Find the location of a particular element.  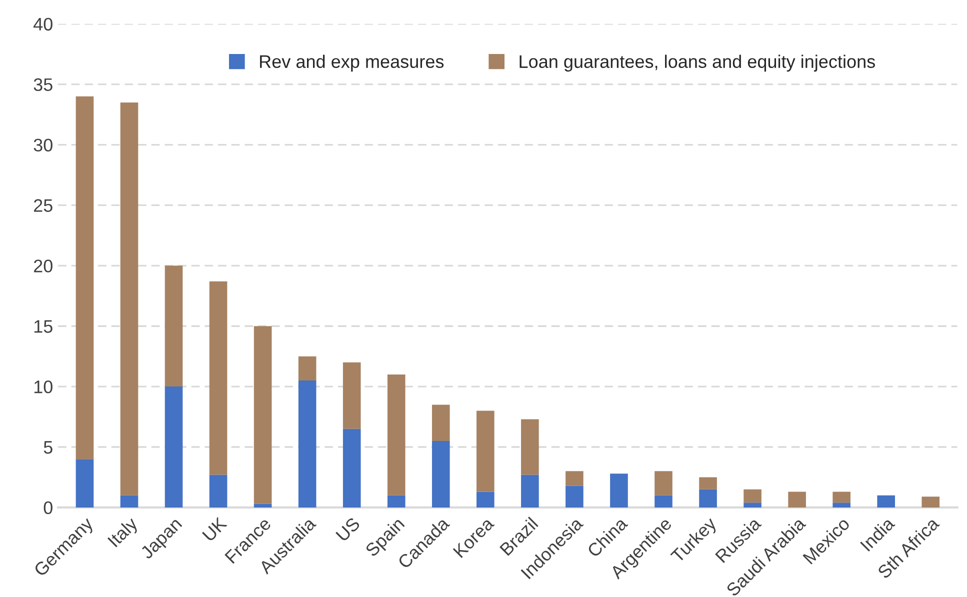

x-tick-label: Italy is located at coordinates (124, 533).